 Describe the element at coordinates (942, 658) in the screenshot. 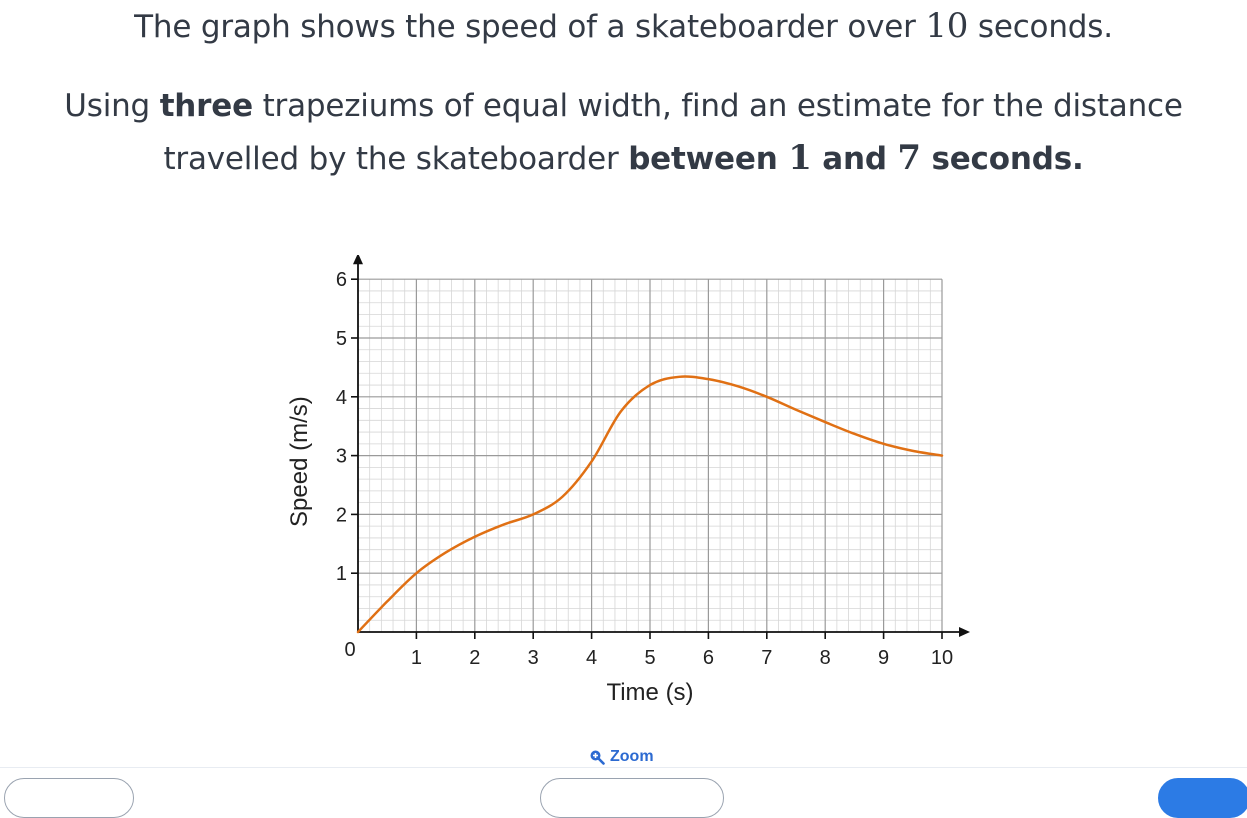

I see `x-tick-label: 10` at that location.